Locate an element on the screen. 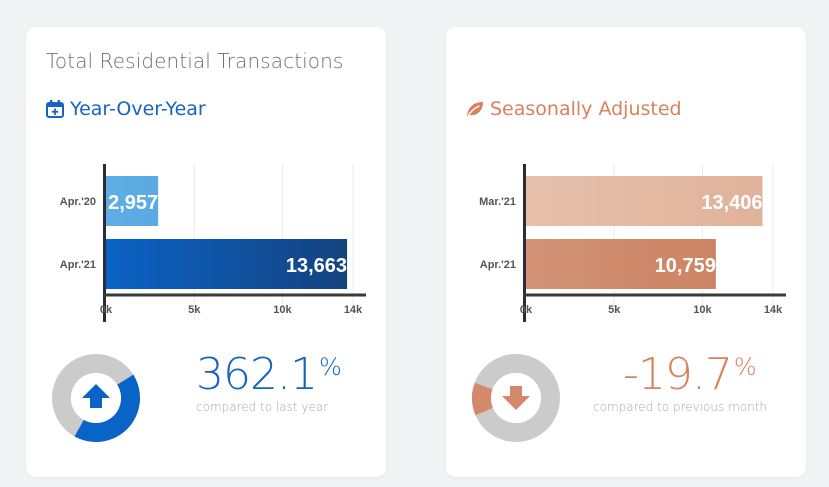 This screenshot has width=829, height=487. seasonal-donut is located at coordinates (516, 398).